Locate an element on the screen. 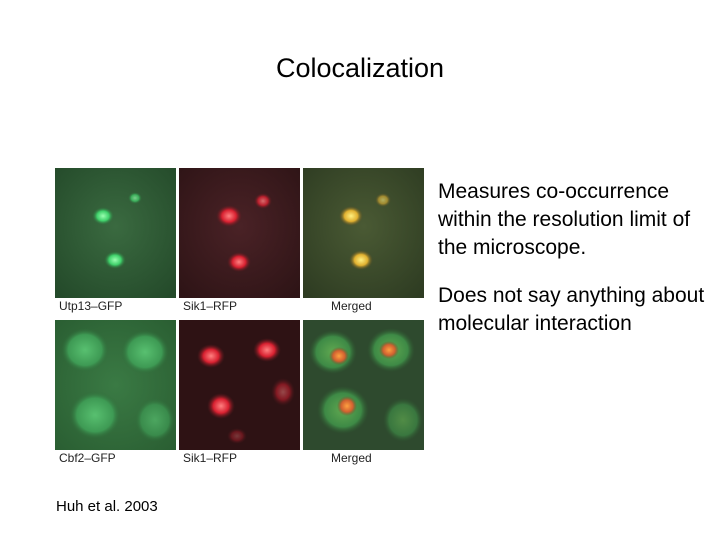  caption-utp13-gfp: Utp13–GFP is located at coordinates (91, 306).